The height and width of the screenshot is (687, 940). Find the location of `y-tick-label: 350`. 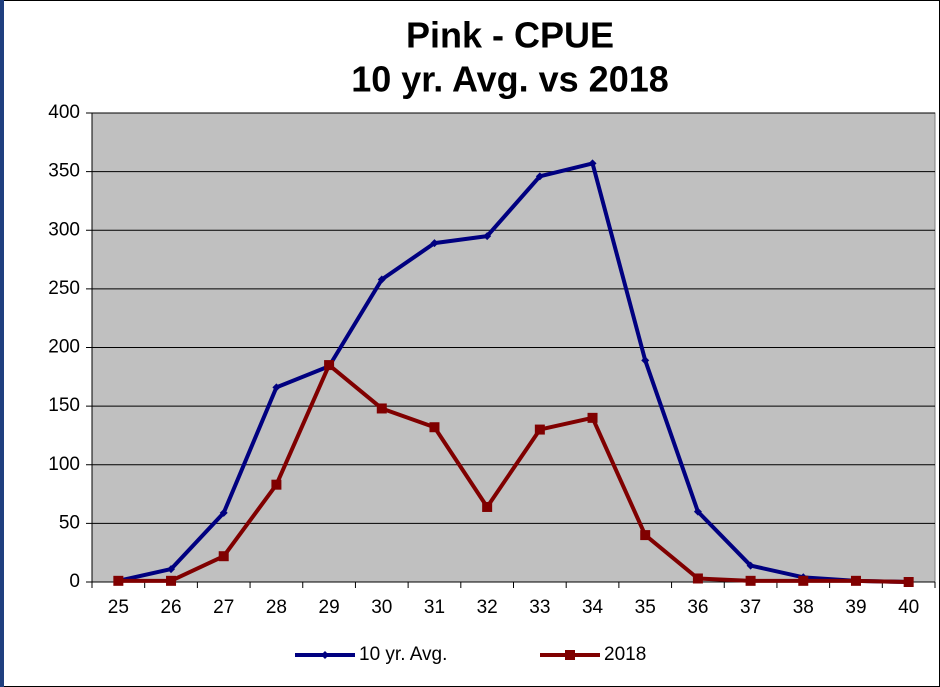

y-tick-label: 350 is located at coordinates (64, 171).